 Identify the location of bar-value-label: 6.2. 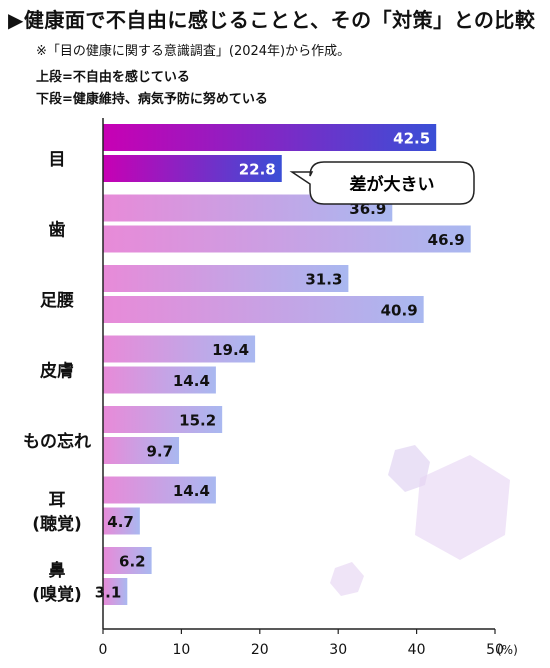
(132, 562).